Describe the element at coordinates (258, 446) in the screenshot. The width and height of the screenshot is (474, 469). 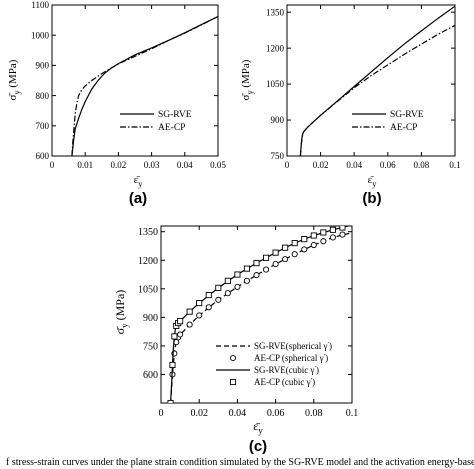
I see `panel-label: (c)` at that location.